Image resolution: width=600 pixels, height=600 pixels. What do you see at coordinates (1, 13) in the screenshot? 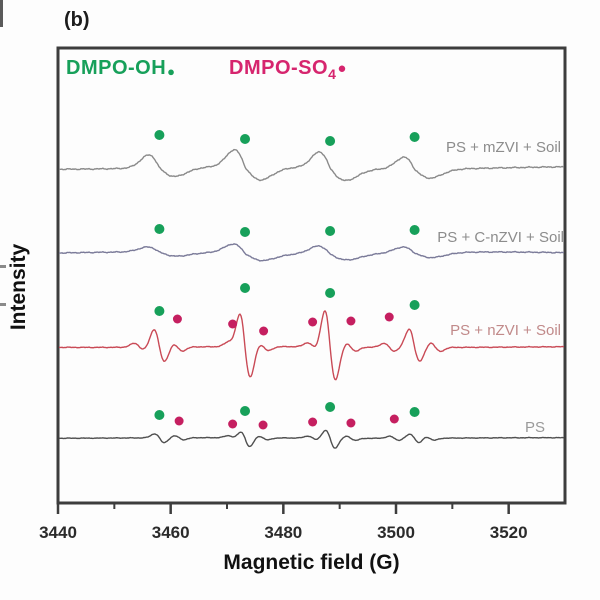
I see `crop-artifact-left-top` at bounding box center [1, 13].